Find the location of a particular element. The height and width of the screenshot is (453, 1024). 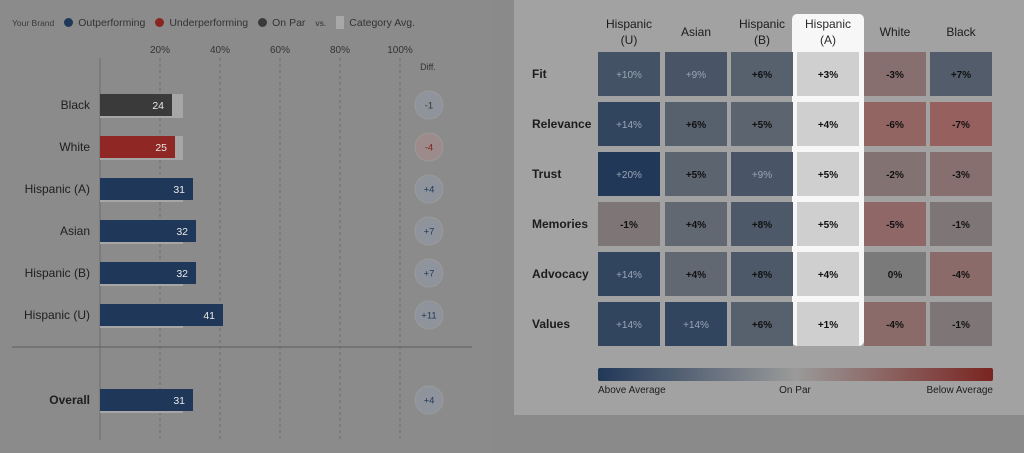

heat-cell-label: +10% is located at coordinates (629, 75).